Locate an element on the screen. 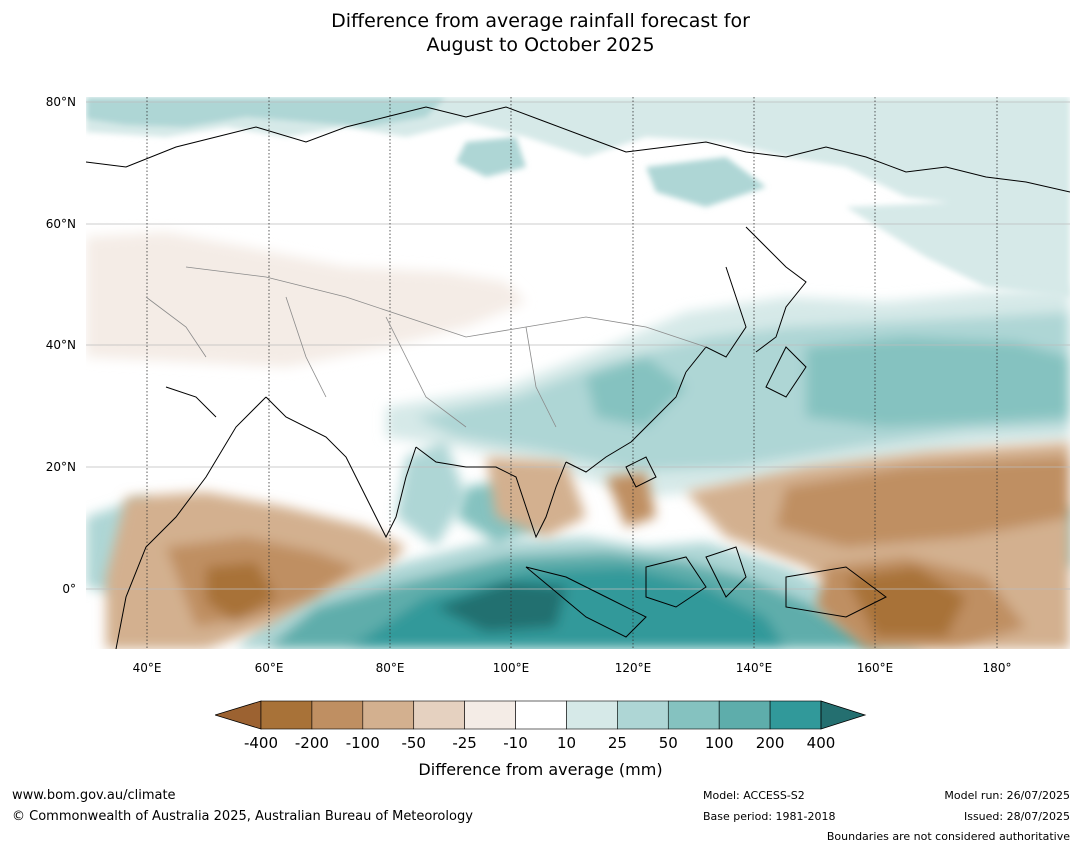 The height and width of the screenshot is (850, 1081). lon-label-160e: 160°E is located at coordinates (875, 668).